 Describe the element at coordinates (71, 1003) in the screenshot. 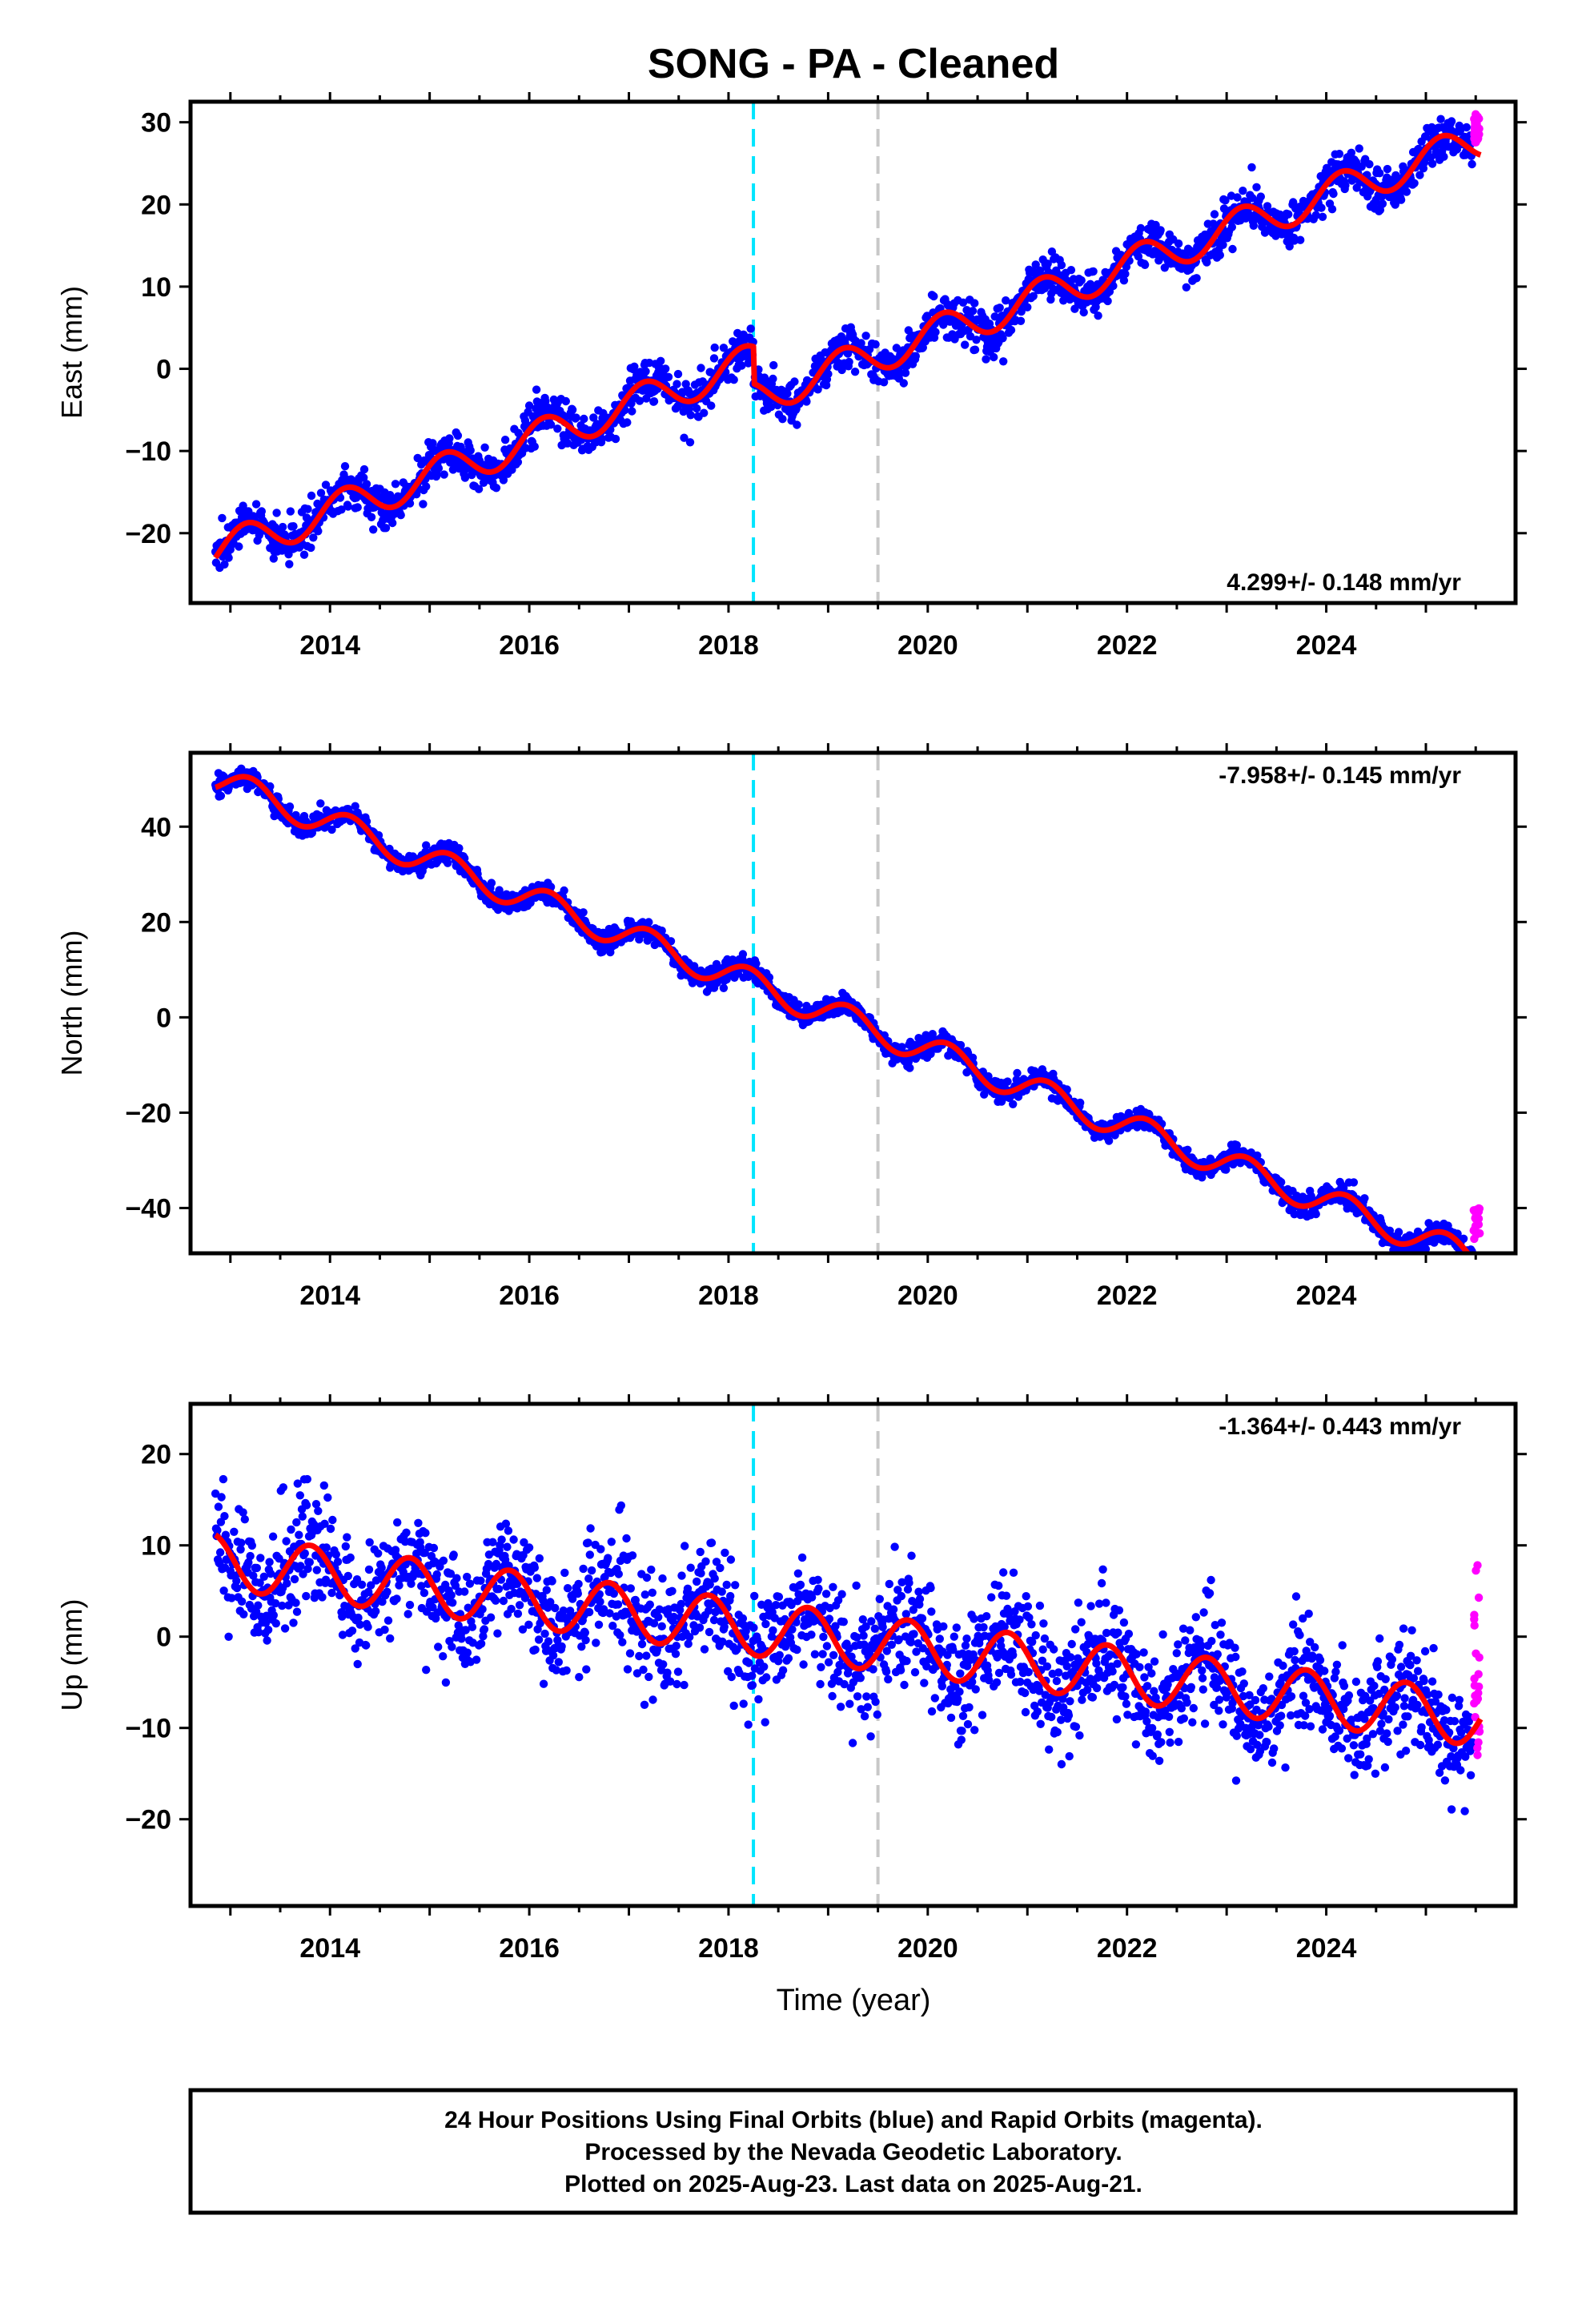

I see `y-axis-label: North (mm)` at that location.